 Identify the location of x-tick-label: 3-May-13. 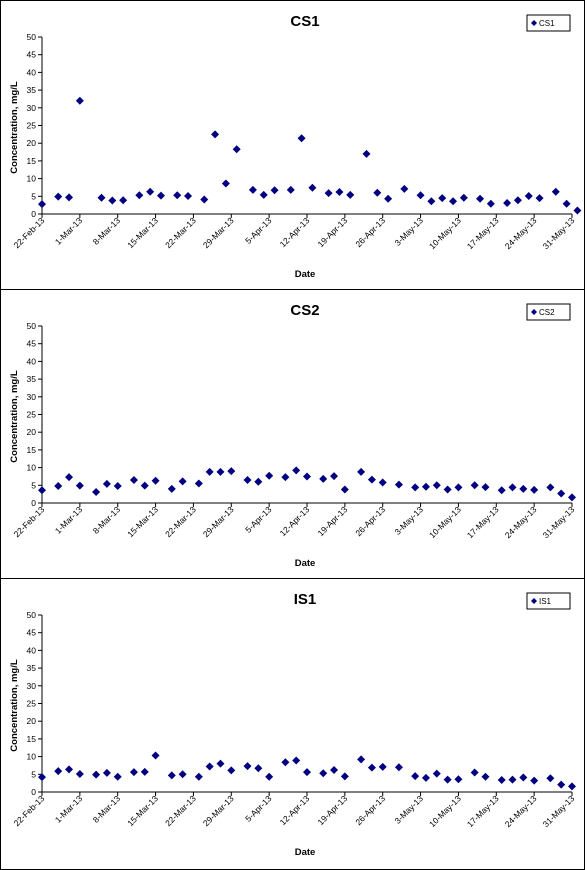
(409, 231).